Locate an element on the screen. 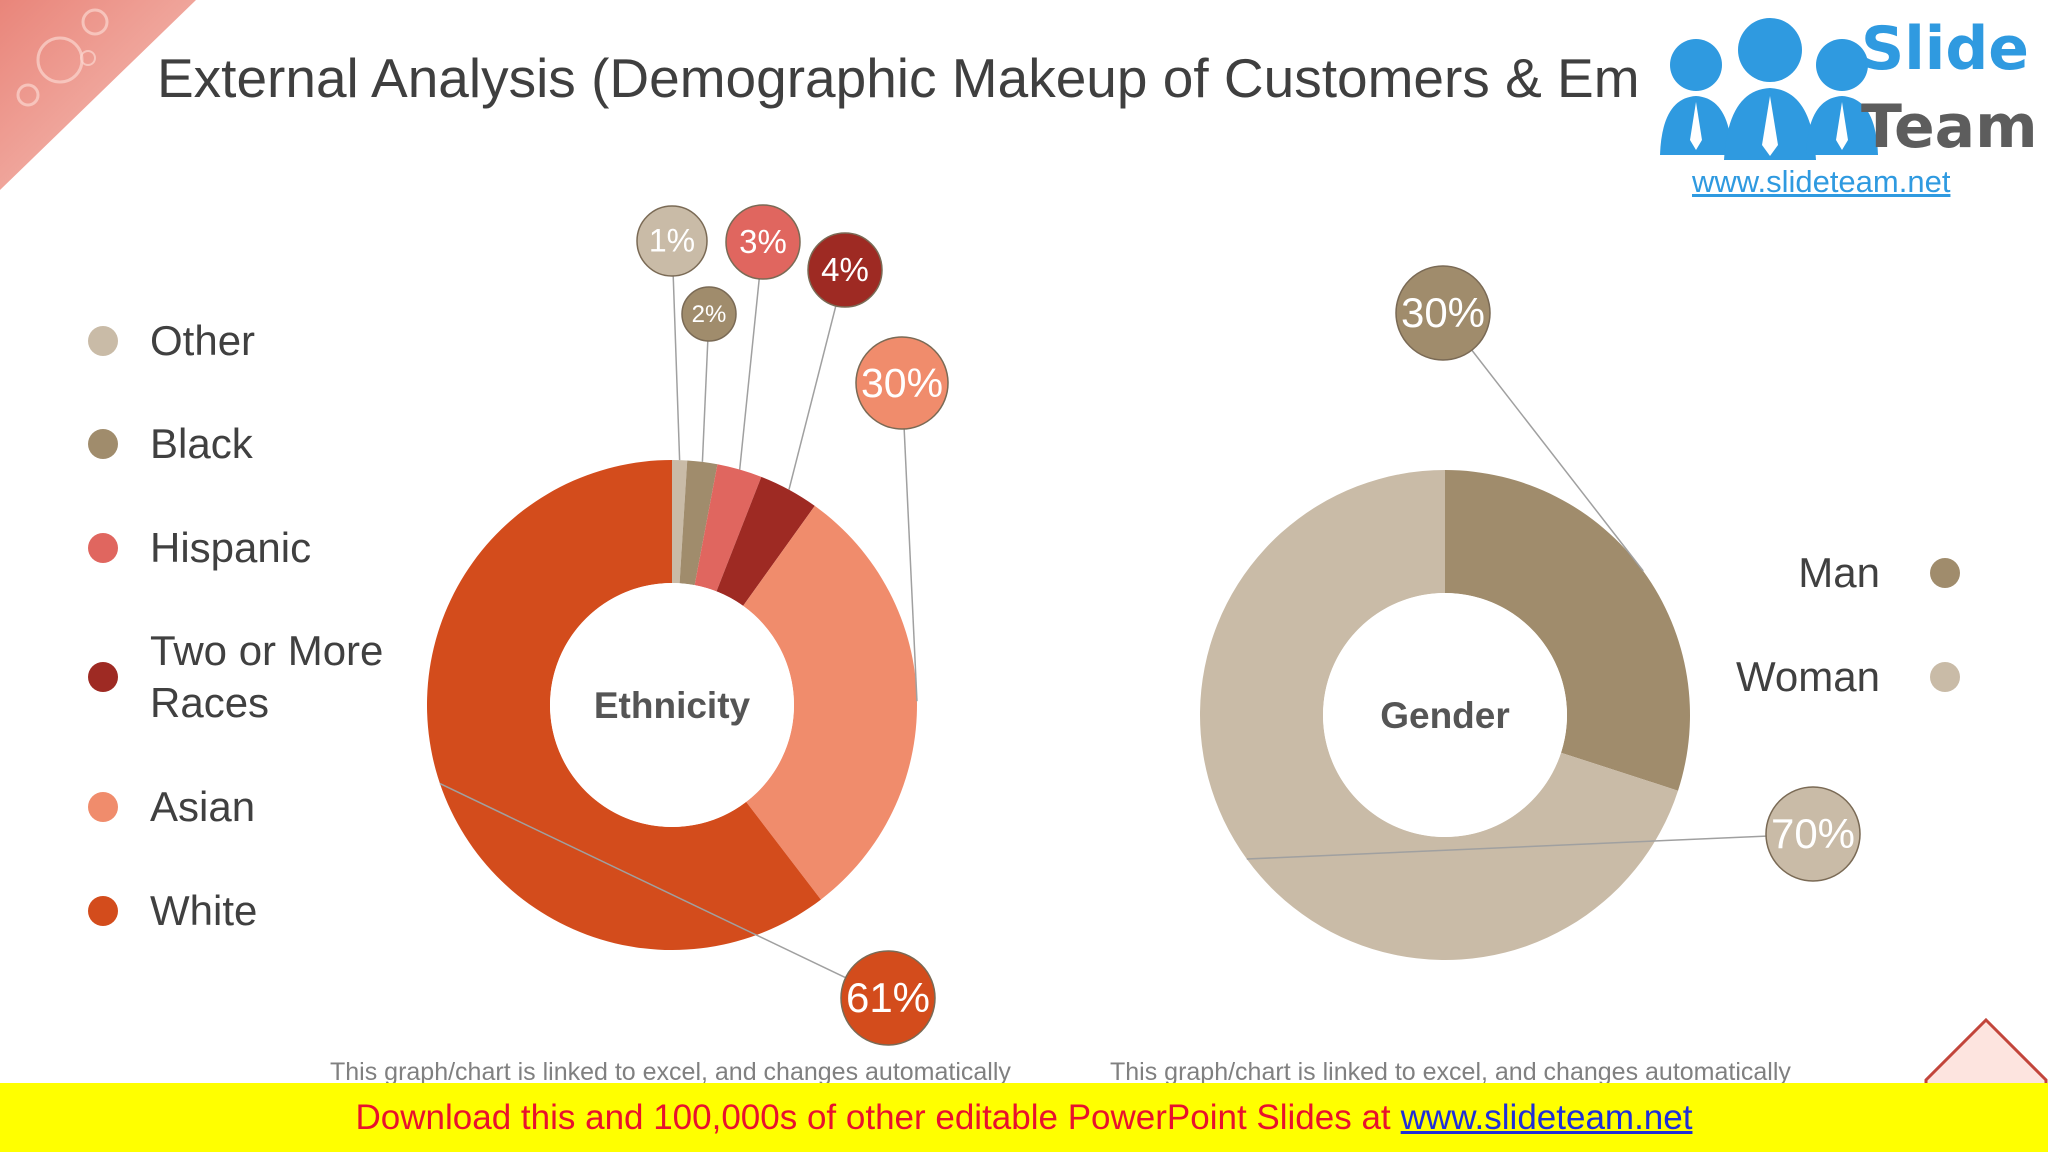  callout-bubble-hispanic is located at coordinates (763, 242).